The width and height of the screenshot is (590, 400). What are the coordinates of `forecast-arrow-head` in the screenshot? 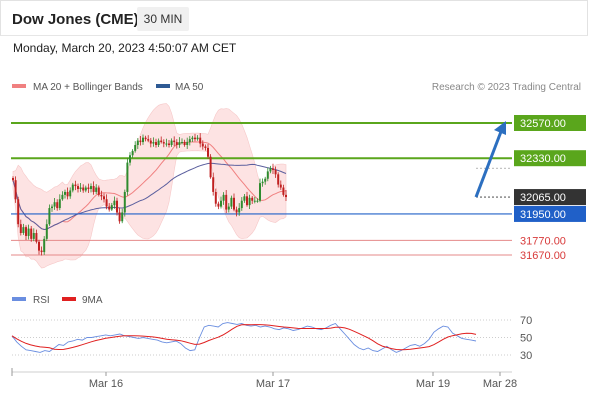 It's located at (500, 128).